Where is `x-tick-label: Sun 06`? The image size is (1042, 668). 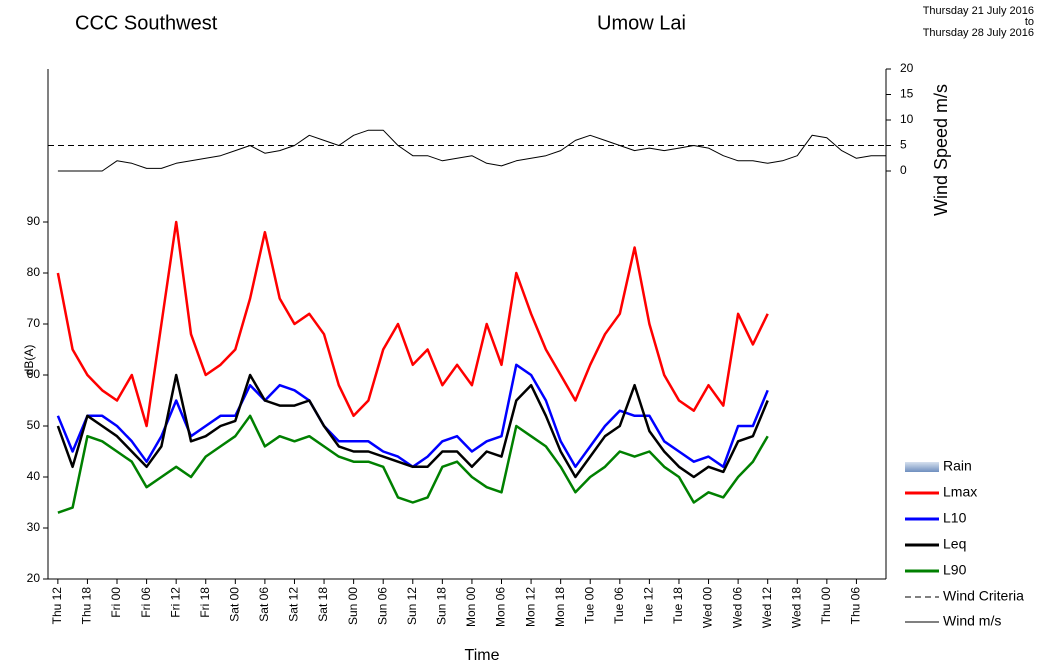 x-tick-label: Sun 06 is located at coordinates (382, 606).